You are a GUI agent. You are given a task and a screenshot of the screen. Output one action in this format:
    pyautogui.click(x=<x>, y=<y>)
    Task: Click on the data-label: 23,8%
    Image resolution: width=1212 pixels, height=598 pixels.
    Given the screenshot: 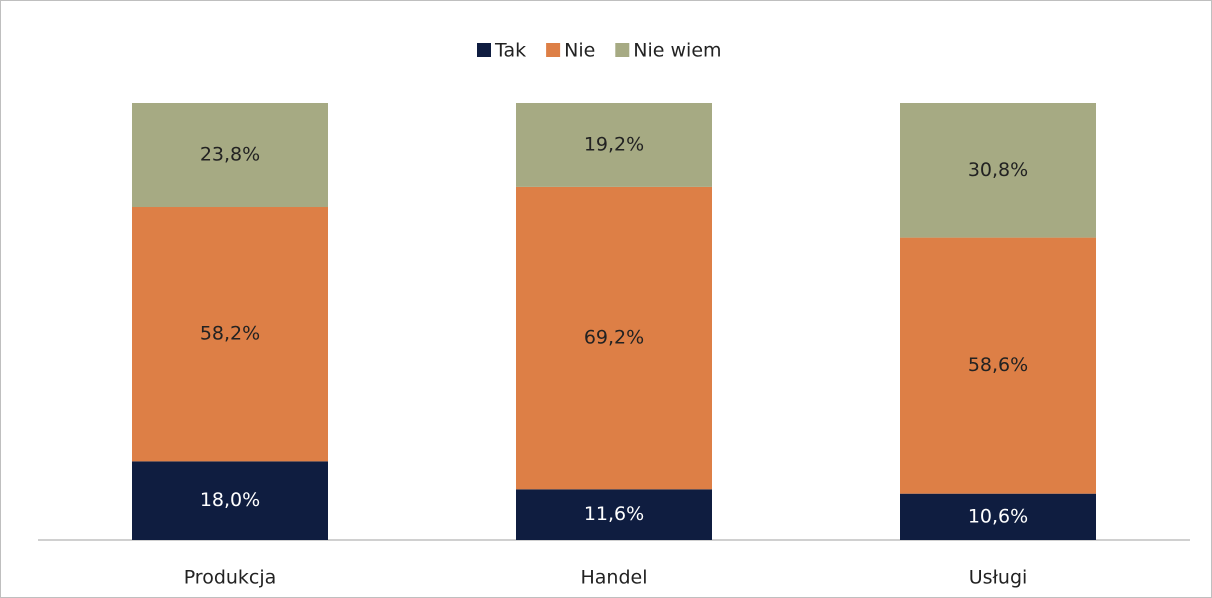 What is the action you would take?
    pyautogui.click(x=230, y=155)
    